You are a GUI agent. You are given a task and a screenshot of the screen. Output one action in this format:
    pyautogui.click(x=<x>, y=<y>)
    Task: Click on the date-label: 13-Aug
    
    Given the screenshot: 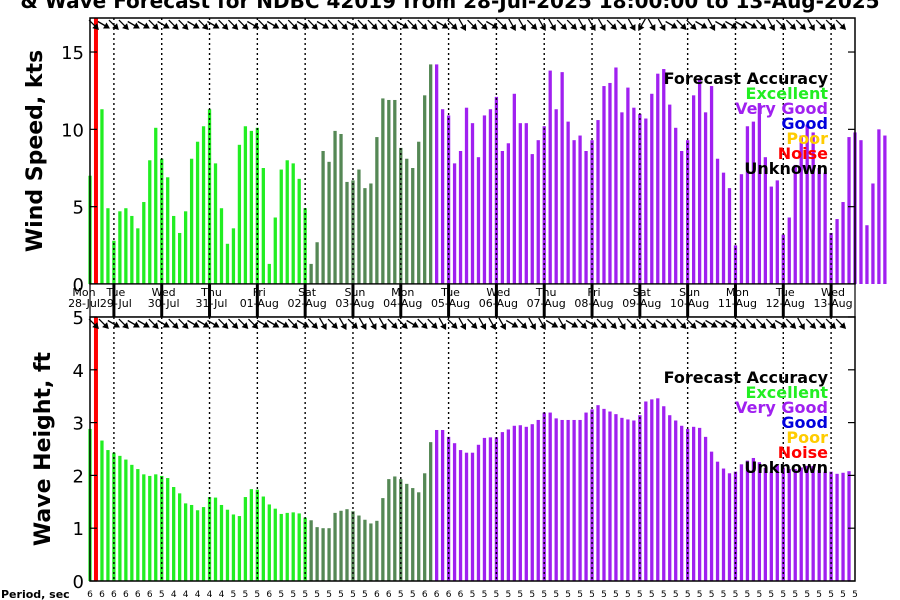 What is the action you would take?
    pyautogui.click(x=832, y=303)
    